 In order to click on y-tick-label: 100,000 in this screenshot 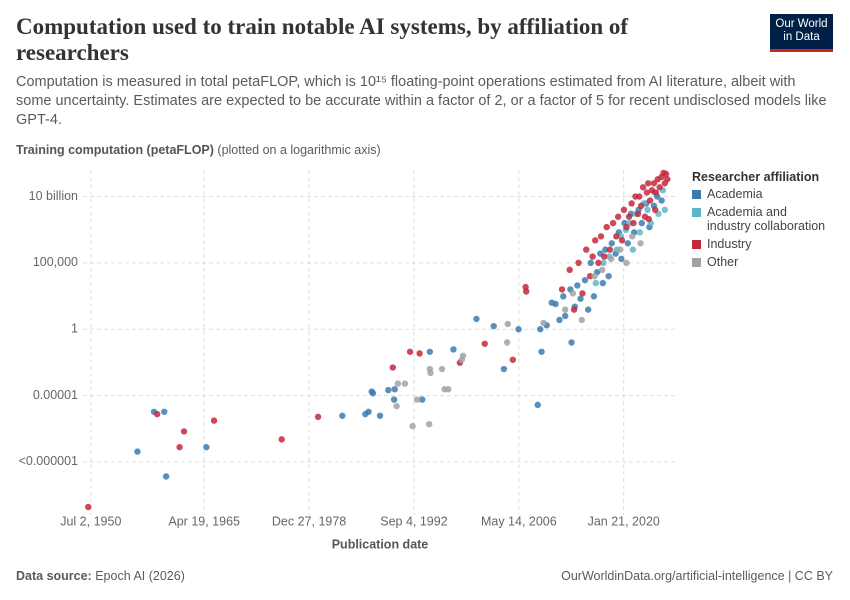, I will do `click(55, 262)`.